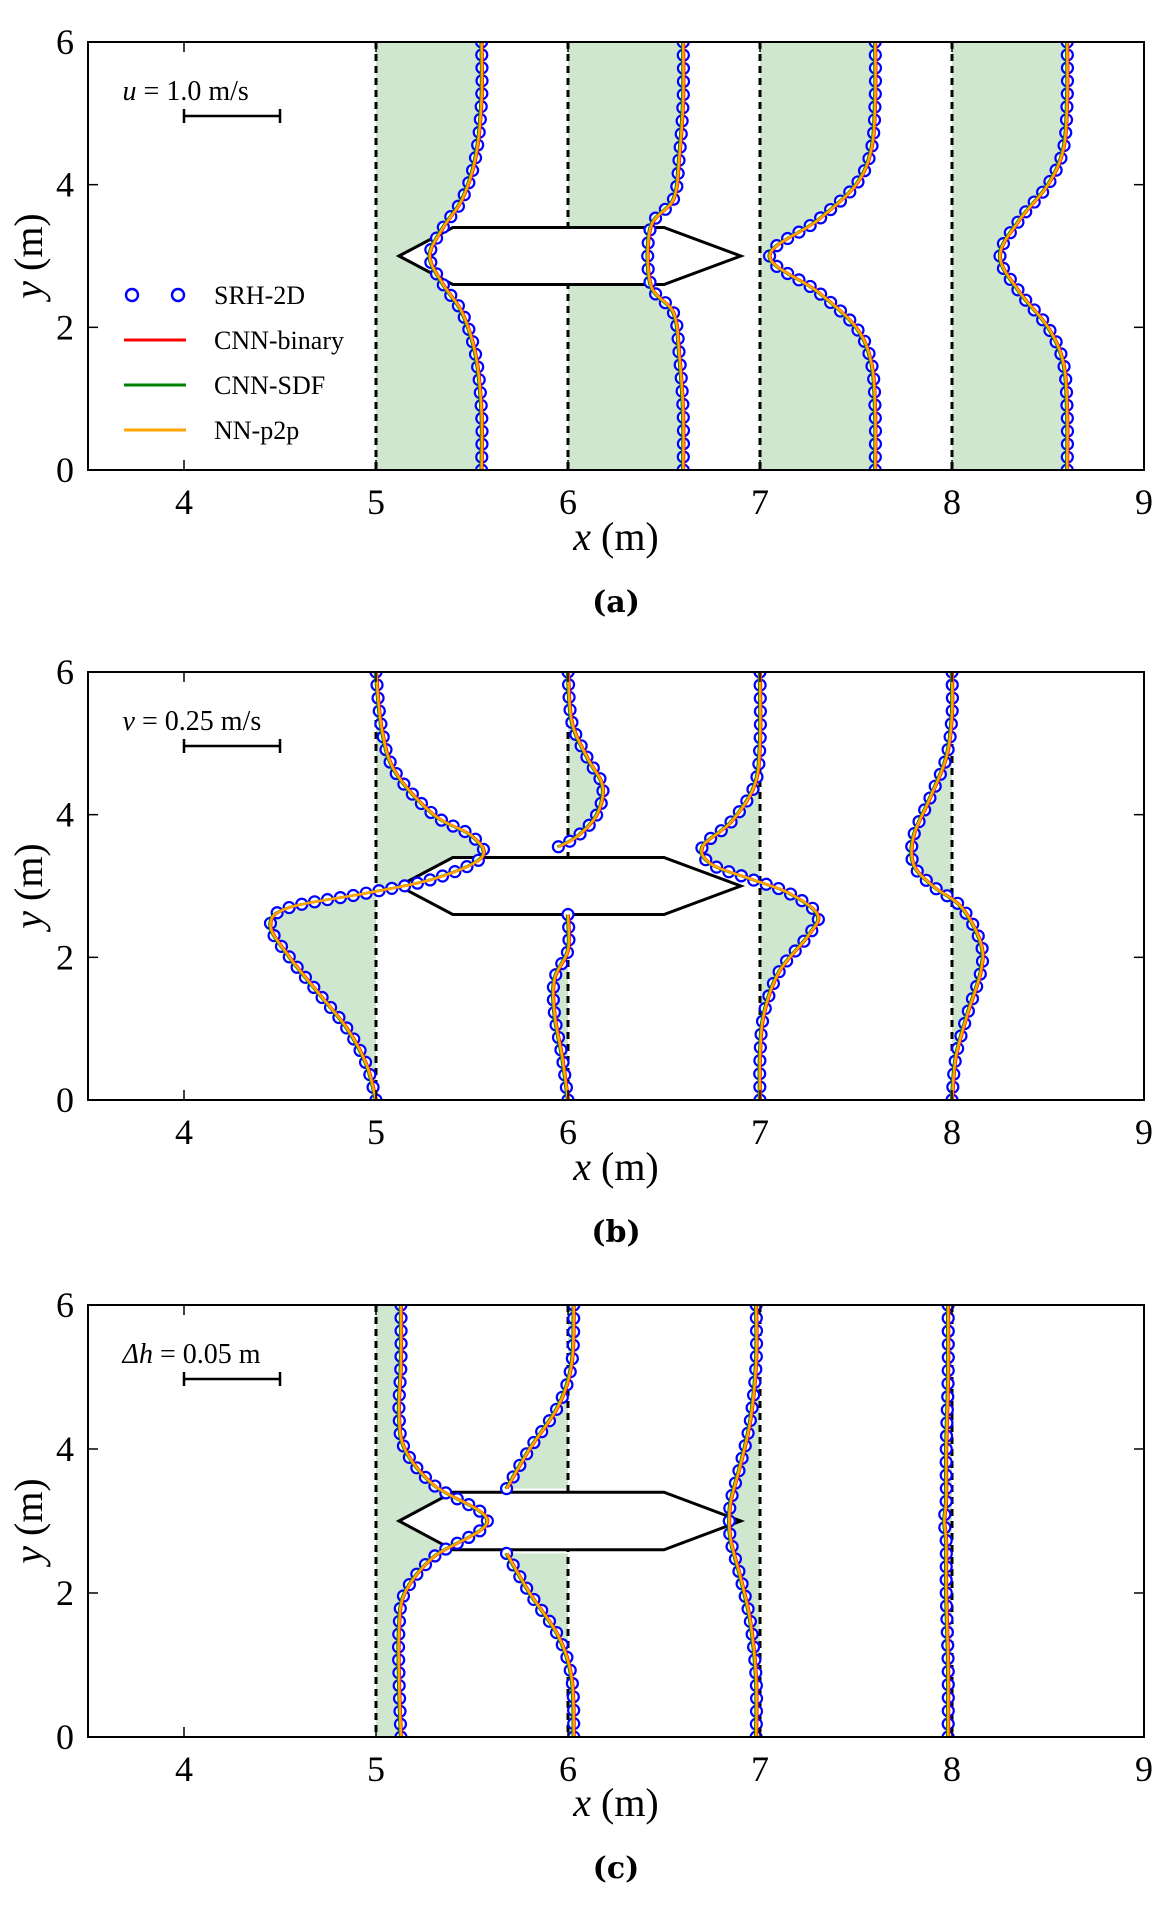 The image size is (1168, 1908). What do you see at coordinates (198, 721) in the screenshot?
I see `scale-bar-text: = 0.25 m/s` at bounding box center [198, 721].